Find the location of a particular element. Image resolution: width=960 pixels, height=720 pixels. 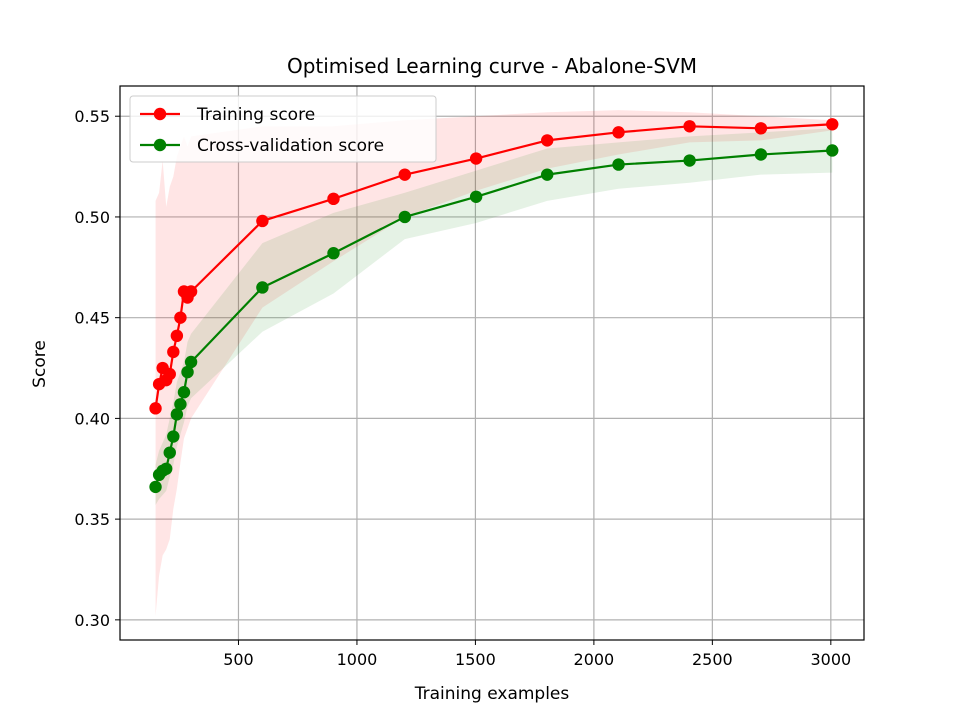

y-tick-label: 0.35 is located at coordinates (92, 519).